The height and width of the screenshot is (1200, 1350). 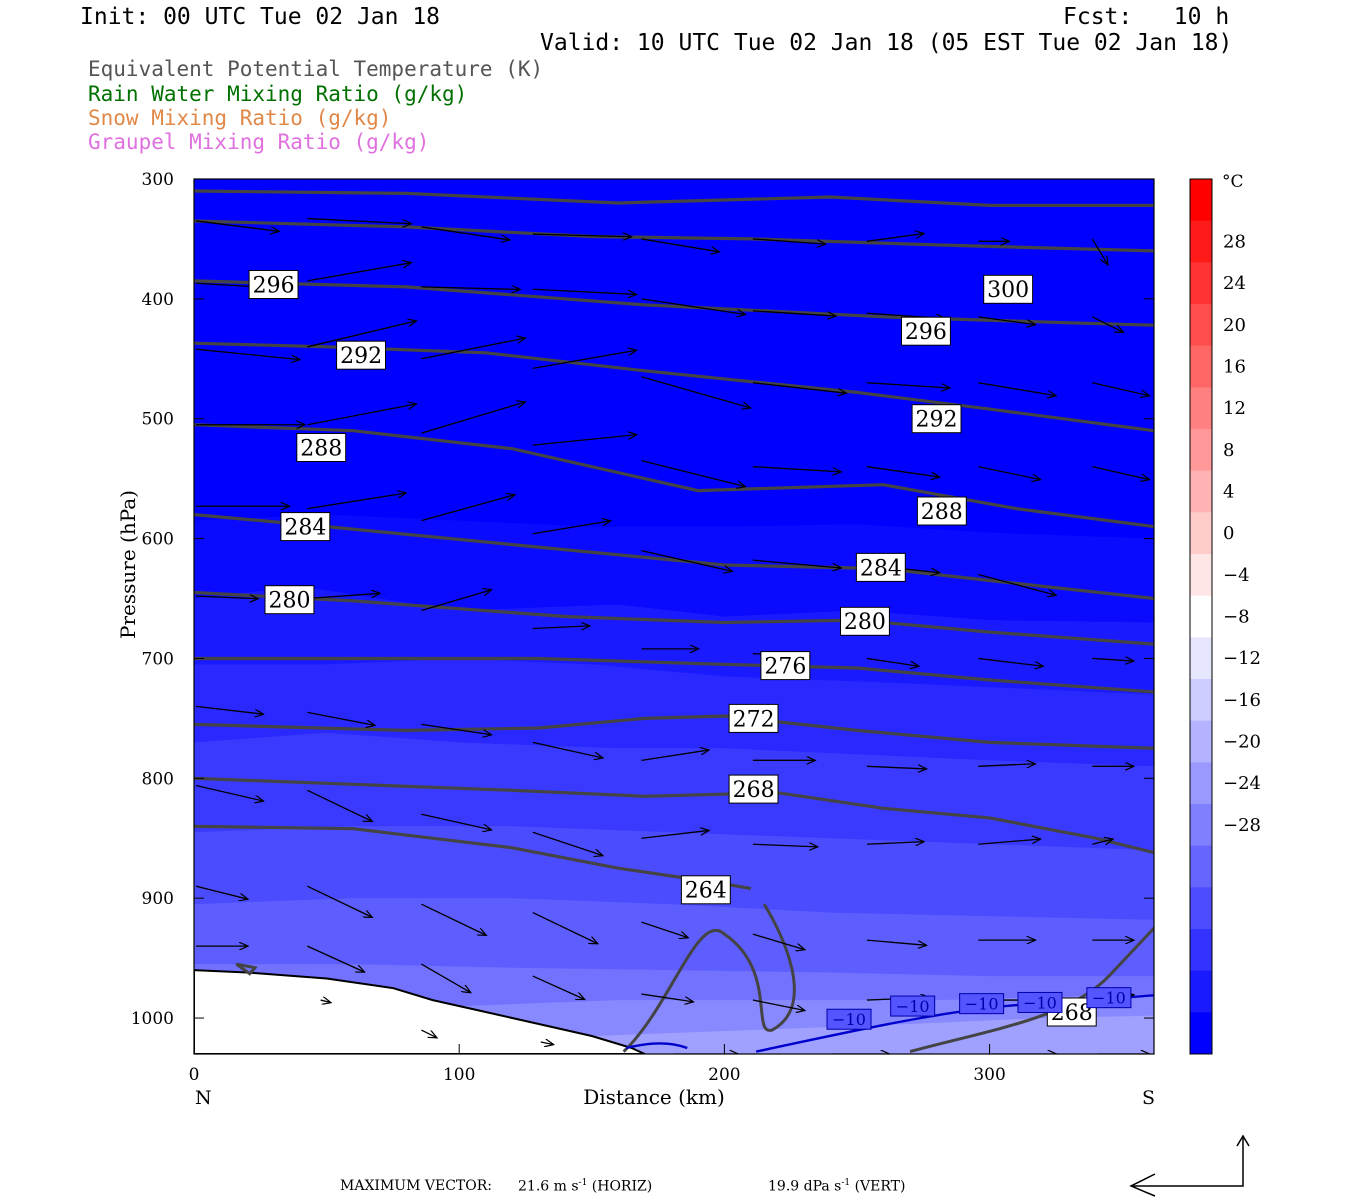 What do you see at coordinates (1236, 617) in the screenshot?
I see `colorbar-label-9: −8` at bounding box center [1236, 617].